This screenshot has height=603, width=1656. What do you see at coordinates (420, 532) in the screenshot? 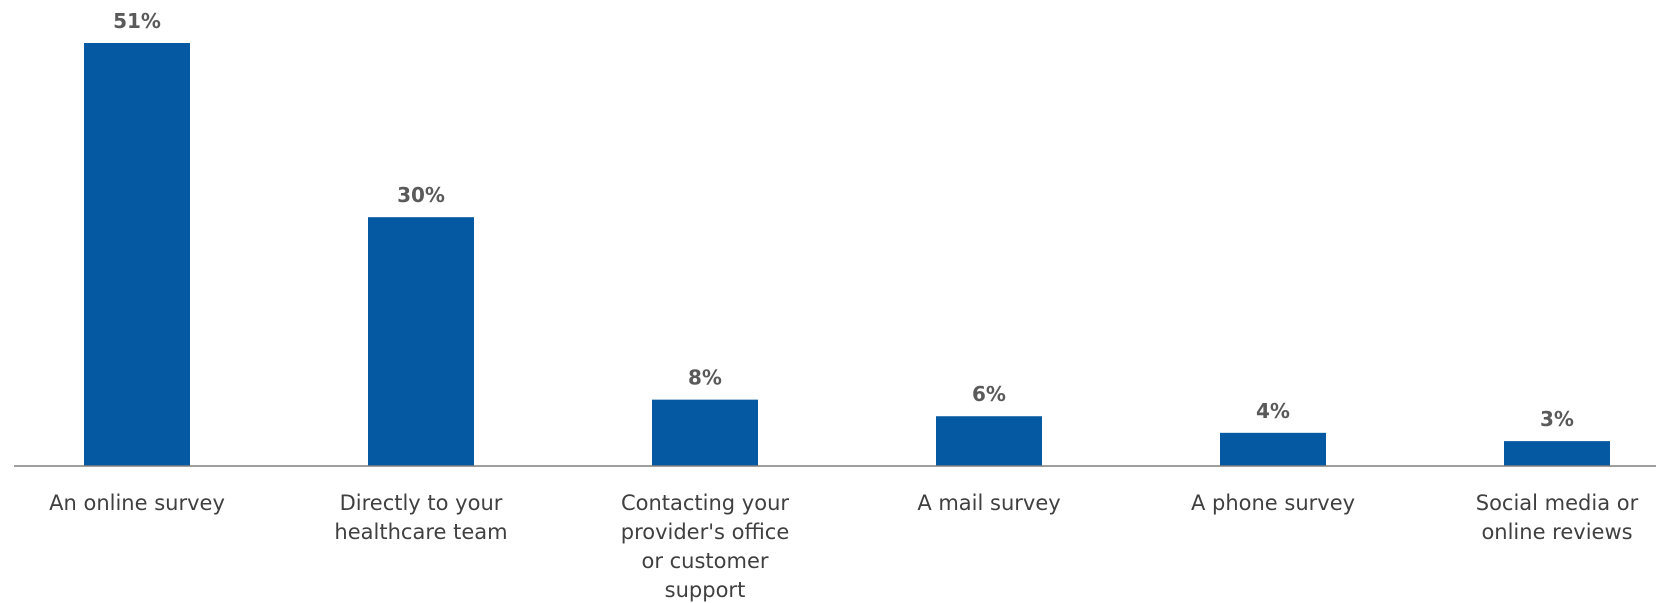
I see `category-label-line: healthcare team` at bounding box center [420, 532].